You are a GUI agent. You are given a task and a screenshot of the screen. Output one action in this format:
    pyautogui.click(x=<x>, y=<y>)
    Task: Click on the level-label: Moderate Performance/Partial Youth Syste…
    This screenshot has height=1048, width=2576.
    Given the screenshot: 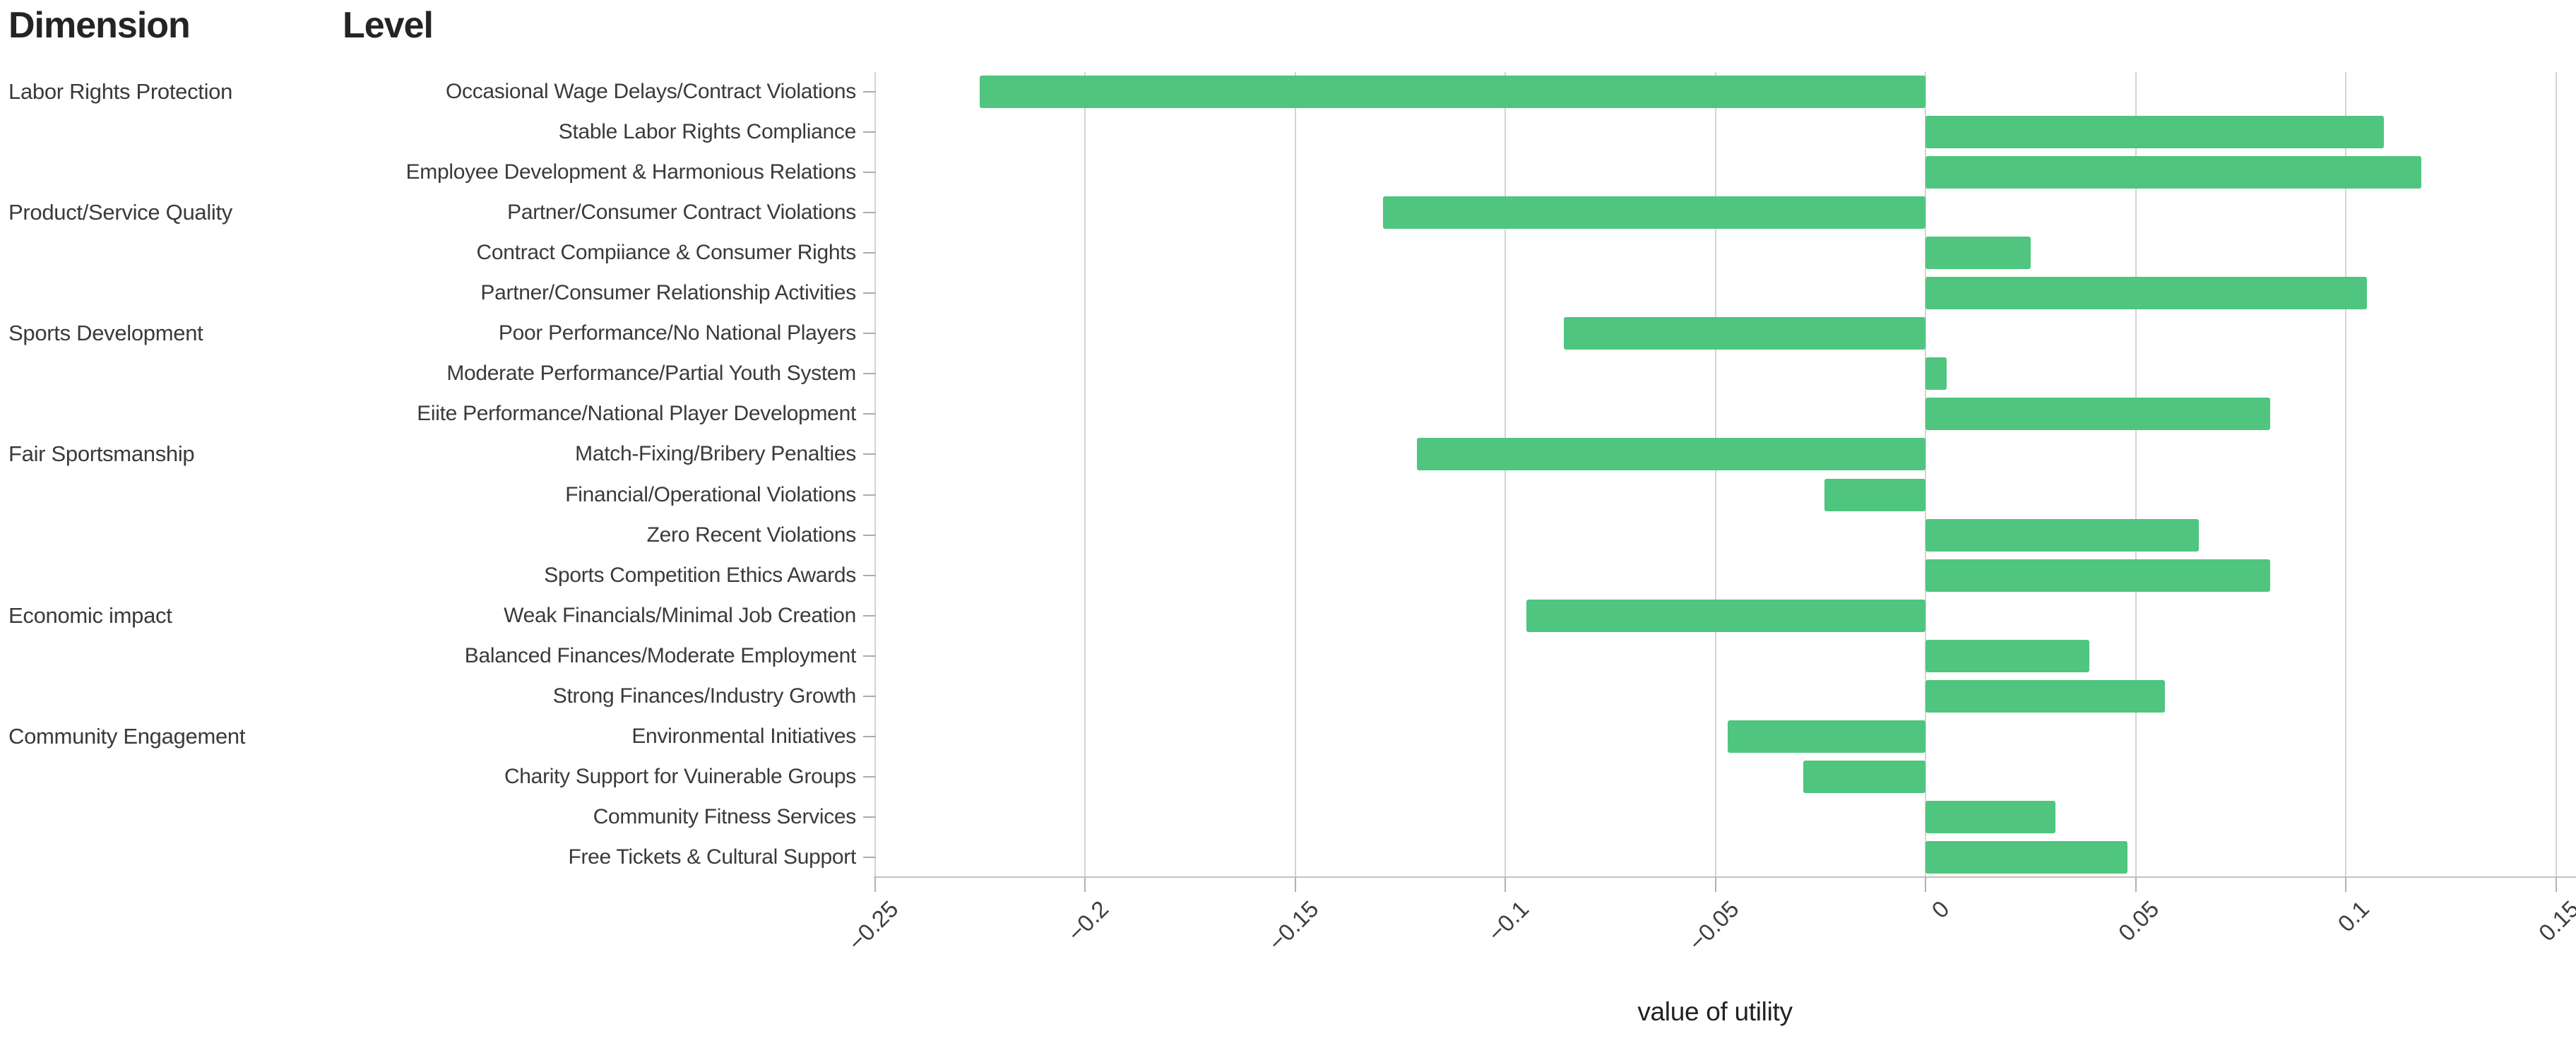 What is the action you would take?
    pyautogui.click(x=651, y=374)
    